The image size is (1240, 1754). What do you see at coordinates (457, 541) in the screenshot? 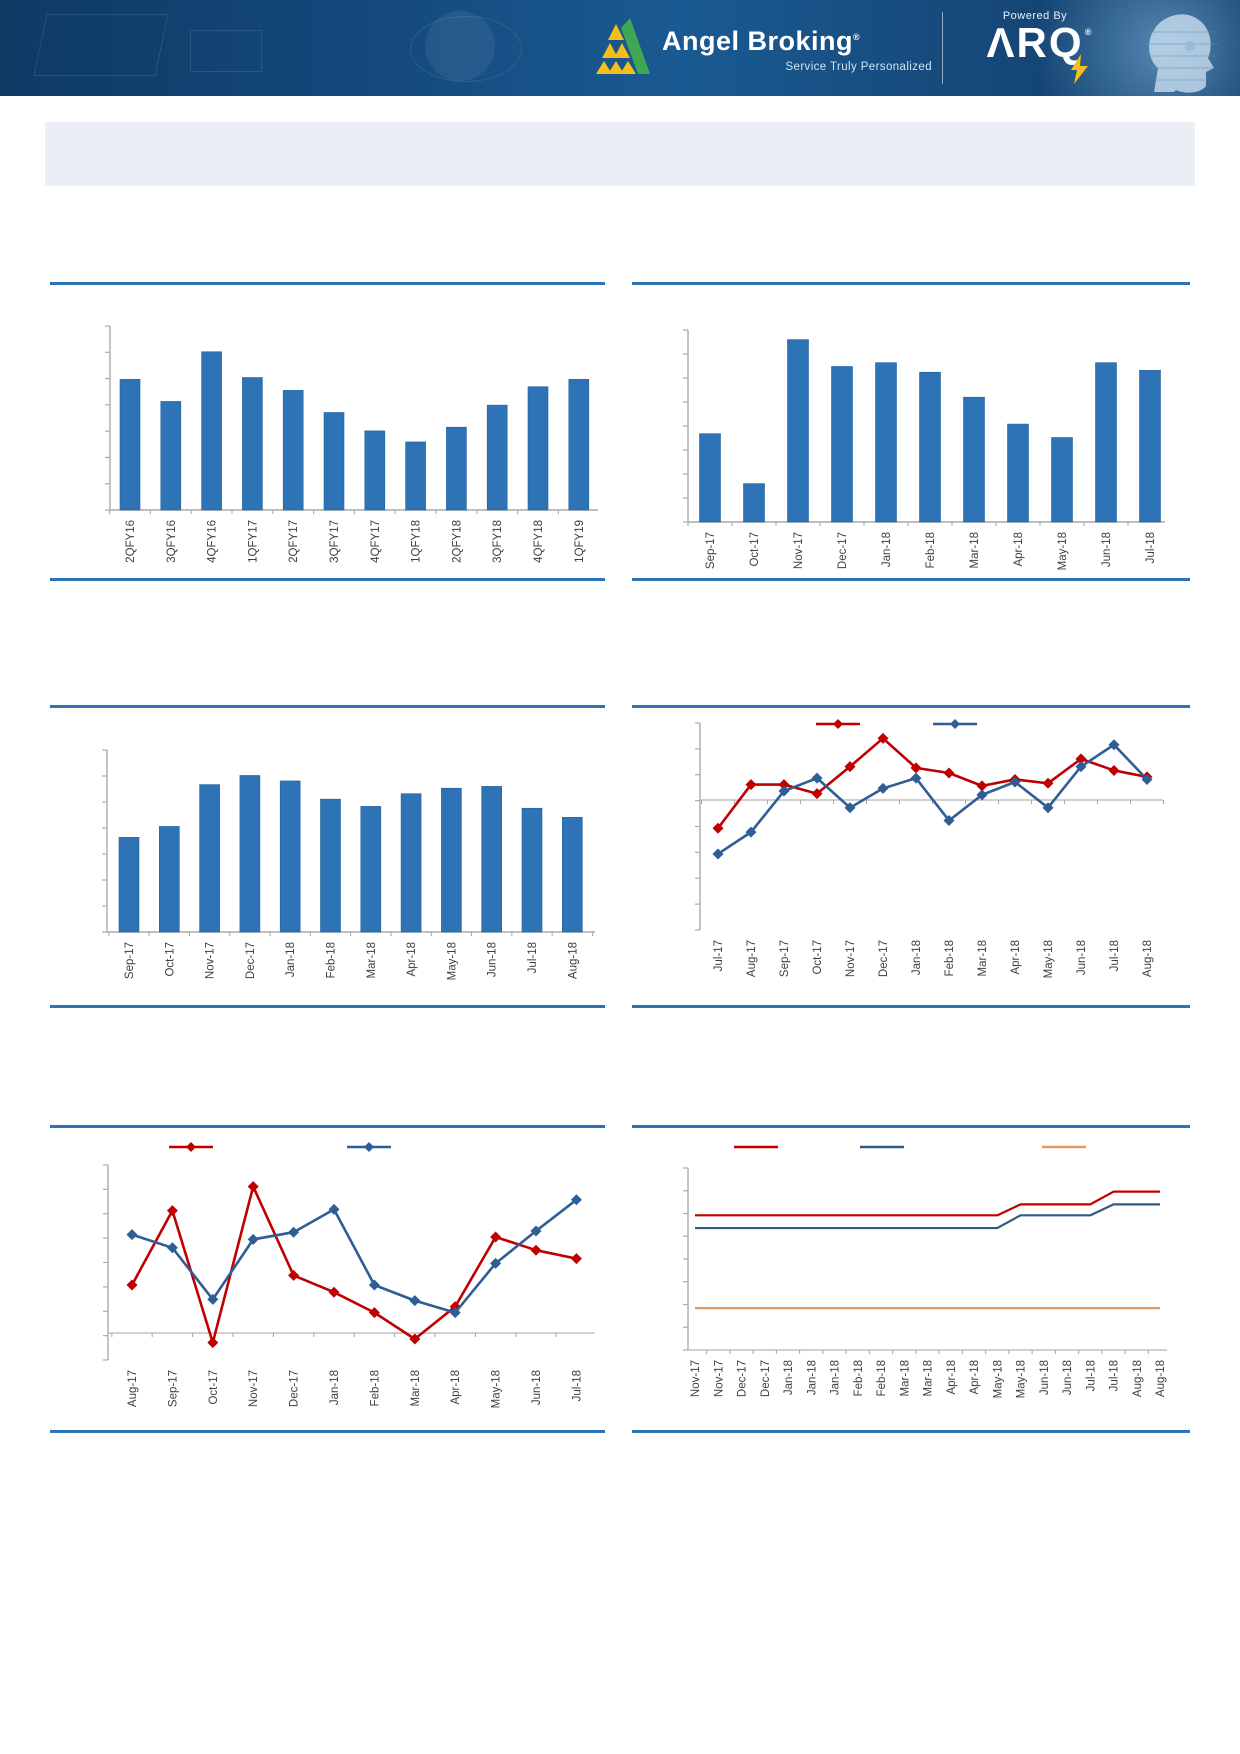
I see `svg-text: 2QFY18` at bounding box center [457, 541].